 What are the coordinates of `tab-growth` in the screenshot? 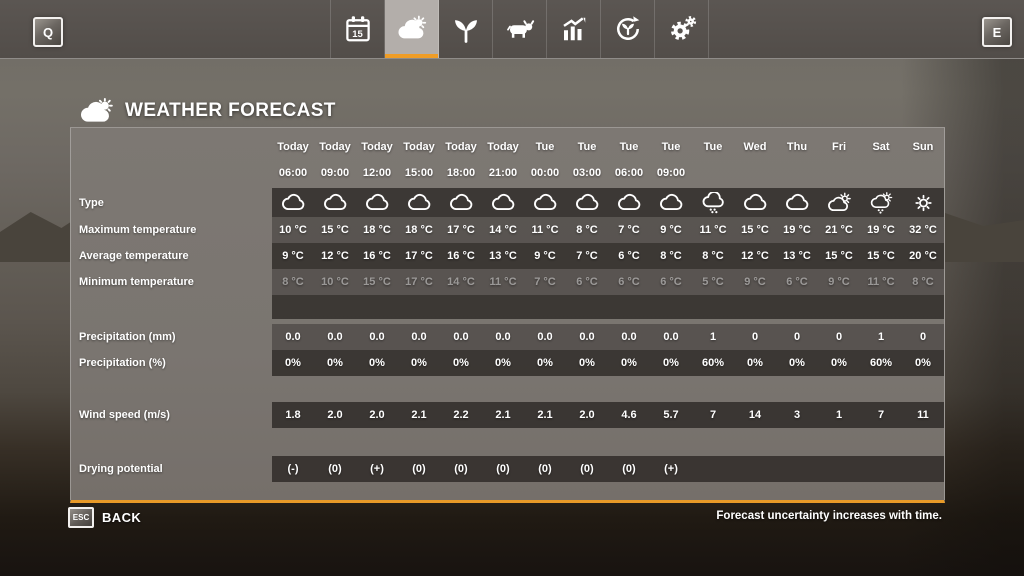 It's located at (628, 29).